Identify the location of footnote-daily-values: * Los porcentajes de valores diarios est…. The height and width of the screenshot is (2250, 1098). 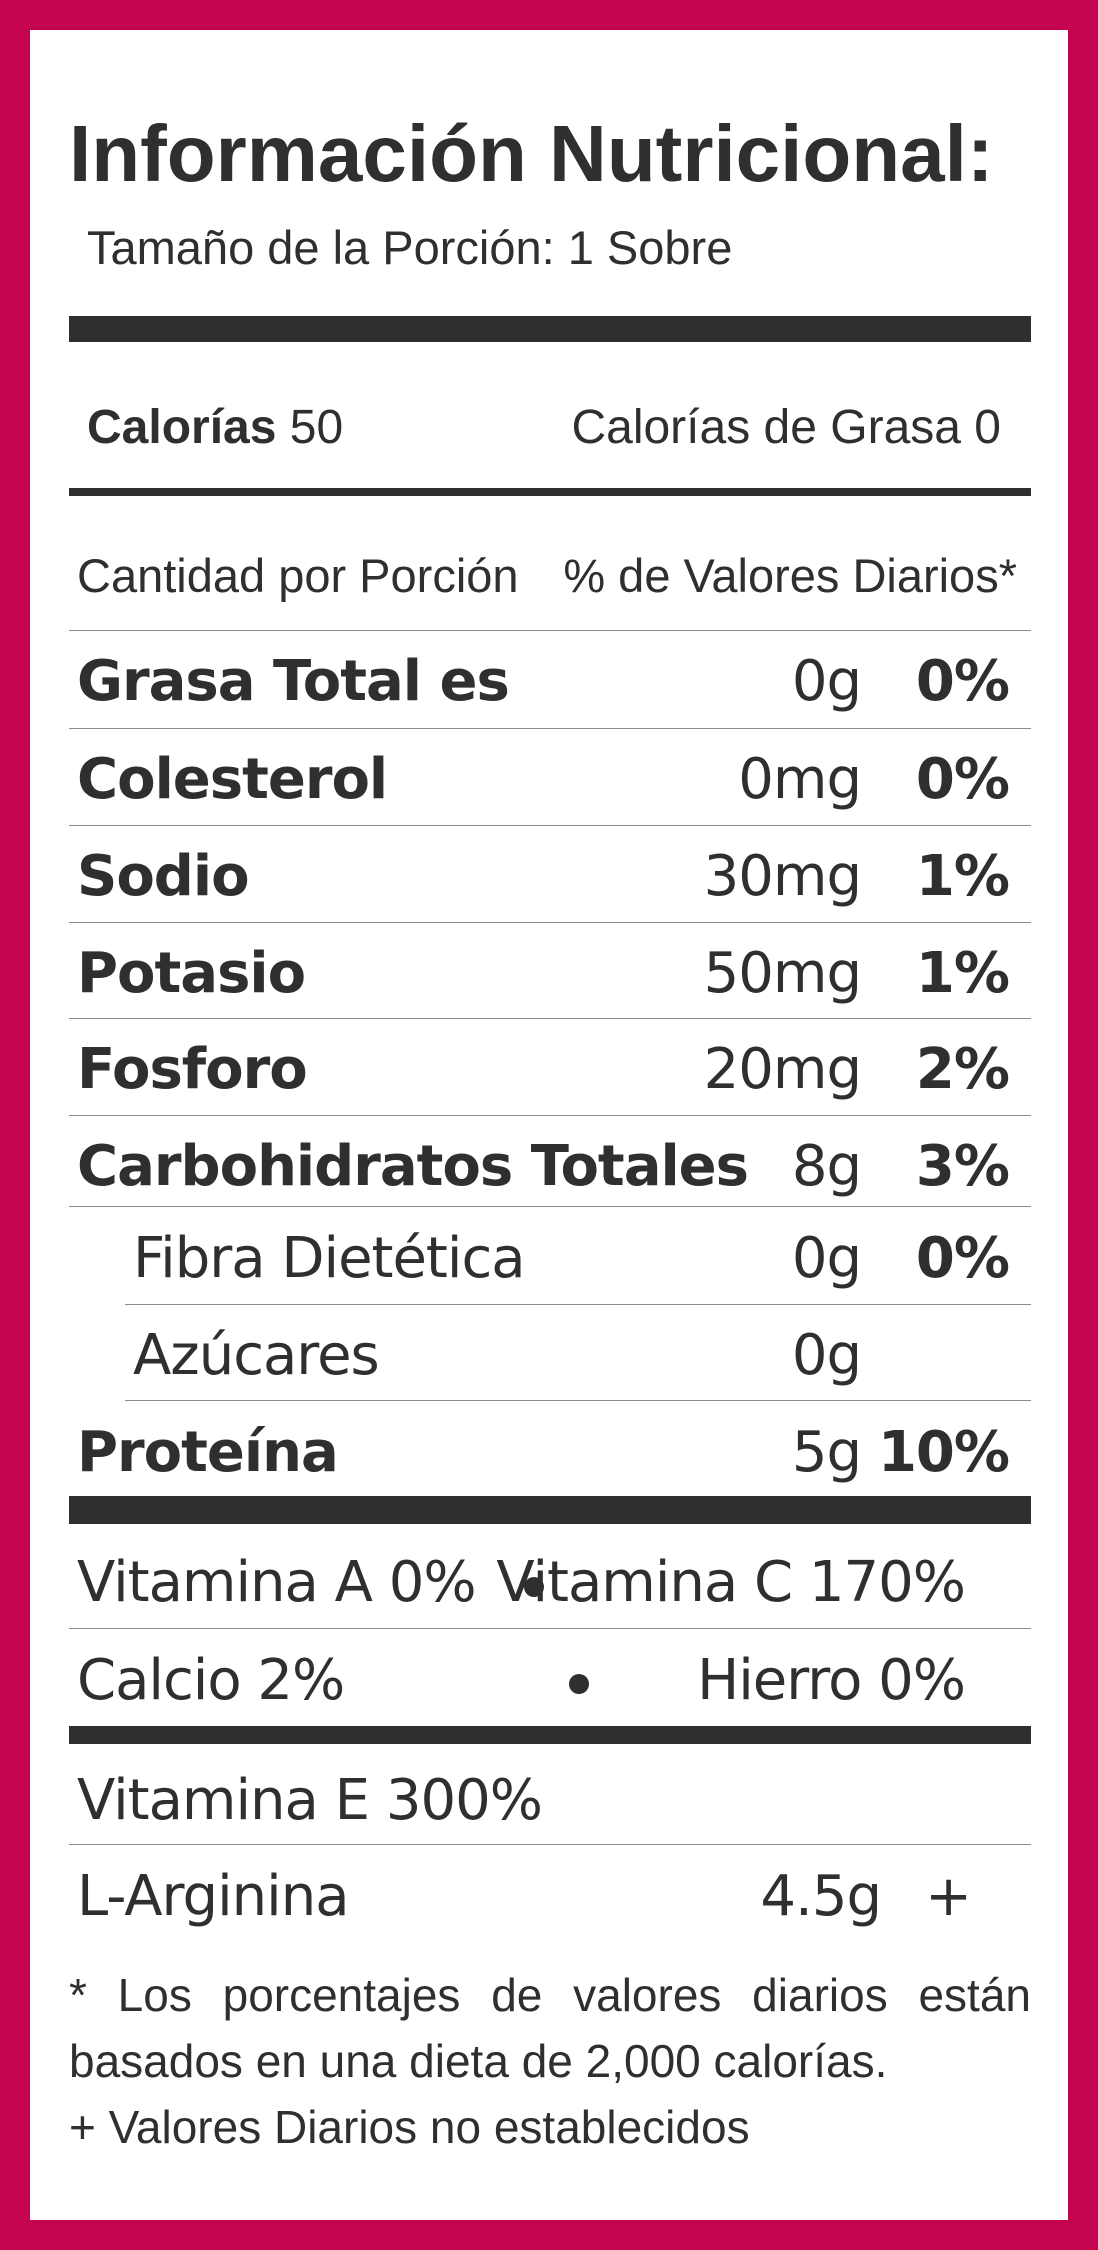
(550, 2028).